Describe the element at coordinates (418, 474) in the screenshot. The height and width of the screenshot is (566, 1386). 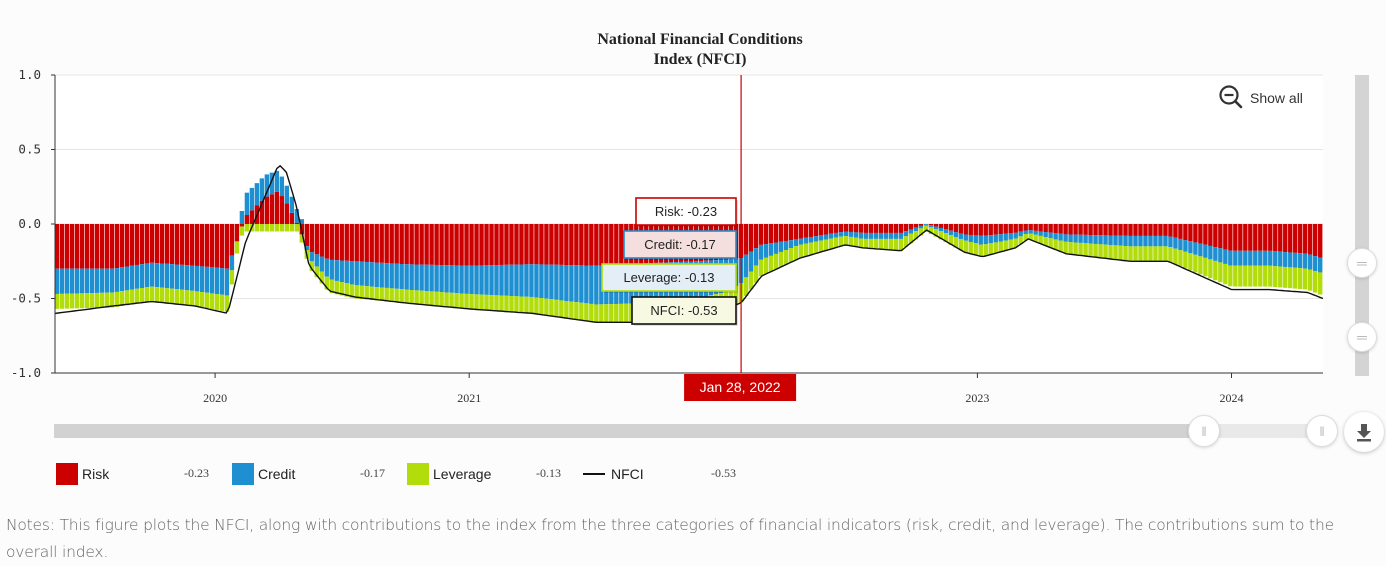
I see `legend-swatch-leverage` at that location.